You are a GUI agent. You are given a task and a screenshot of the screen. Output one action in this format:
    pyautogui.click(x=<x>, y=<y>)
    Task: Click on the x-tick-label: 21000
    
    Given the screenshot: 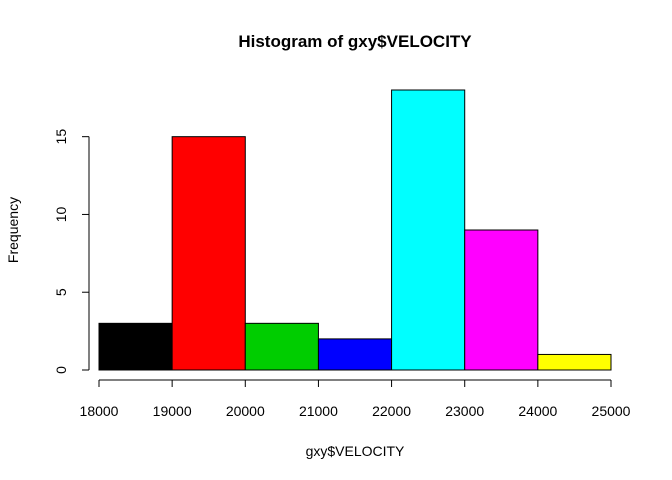 What is the action you would take?
    pyautogui.click(x=318, y=411)
    